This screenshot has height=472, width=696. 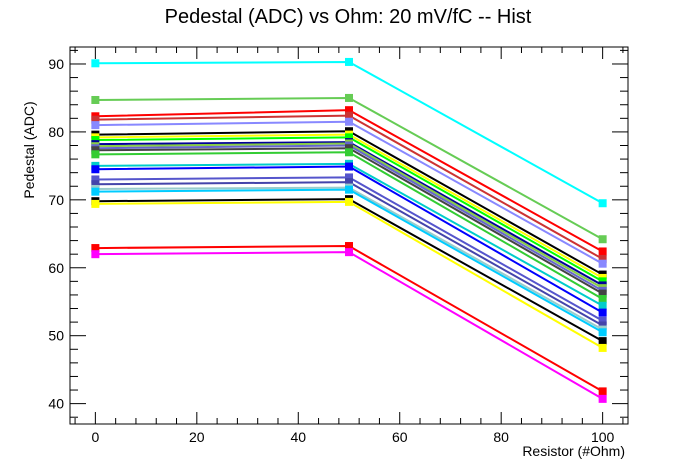 What do you see at coordinates (95, 437) in the screenshot?
I see `x-tick-label: 0` at bounding box center [95, 437].